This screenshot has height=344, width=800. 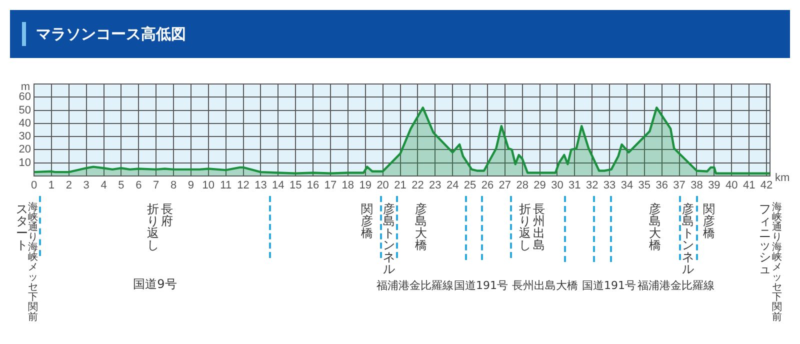 I want to click on chart-title: マラソンコース高低図, so click(x=104, y=34).